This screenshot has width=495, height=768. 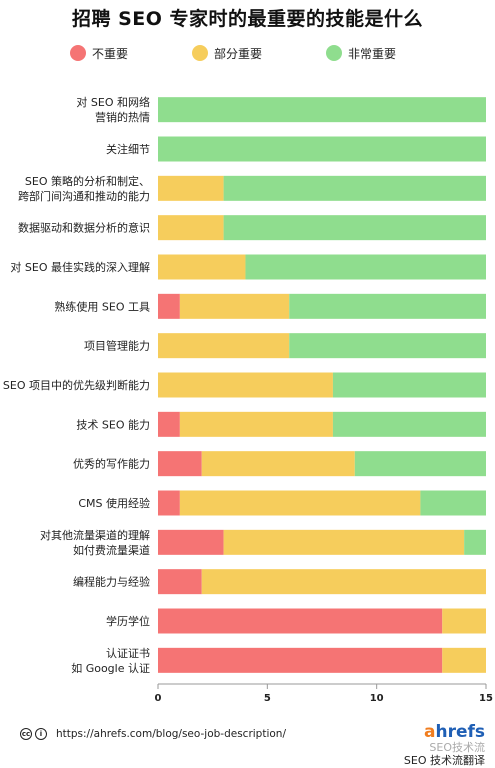 I want to click on legend-swatch-somewhat-important, so click(x=200, y=53).